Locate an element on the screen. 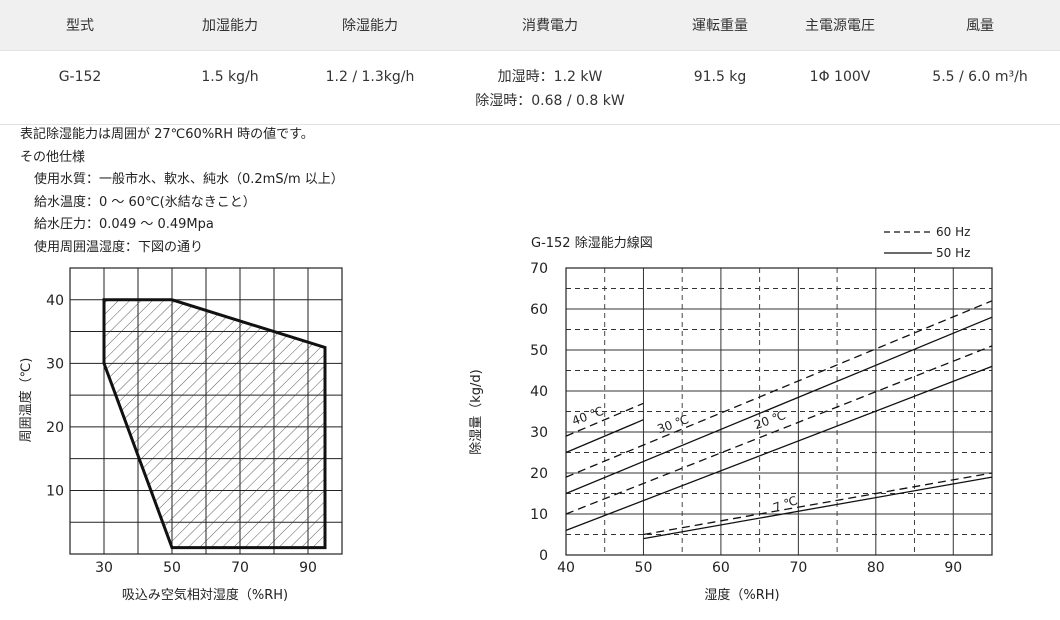 This screenshot has width=1060, height=620. x-tick-label: 80 is located at coordinates (876, 568).